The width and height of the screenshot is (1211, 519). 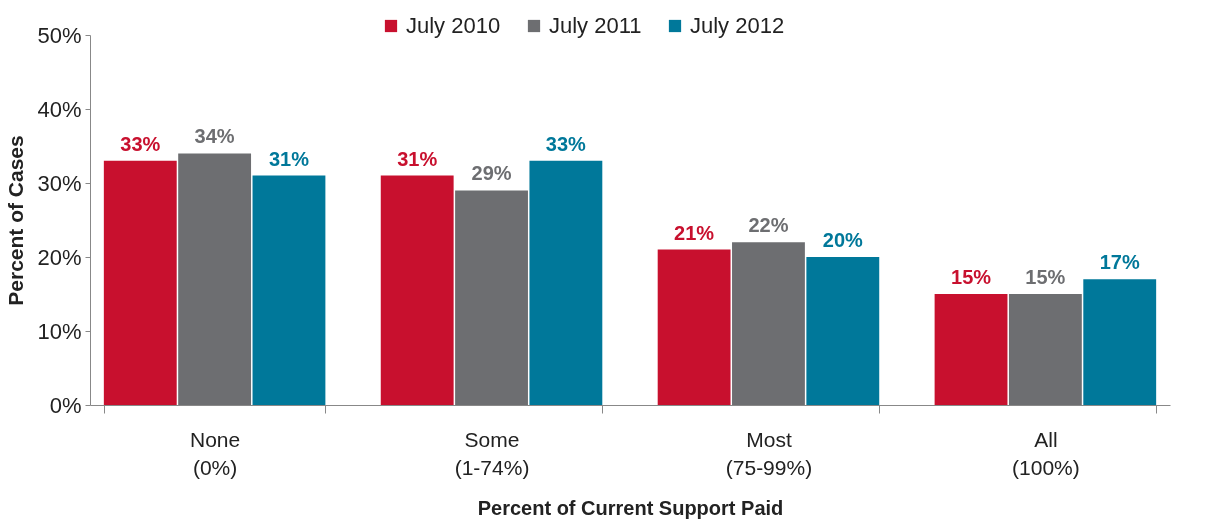 I want to click on x-tick-label: Some (1-74%), so click(x=492, y=453).